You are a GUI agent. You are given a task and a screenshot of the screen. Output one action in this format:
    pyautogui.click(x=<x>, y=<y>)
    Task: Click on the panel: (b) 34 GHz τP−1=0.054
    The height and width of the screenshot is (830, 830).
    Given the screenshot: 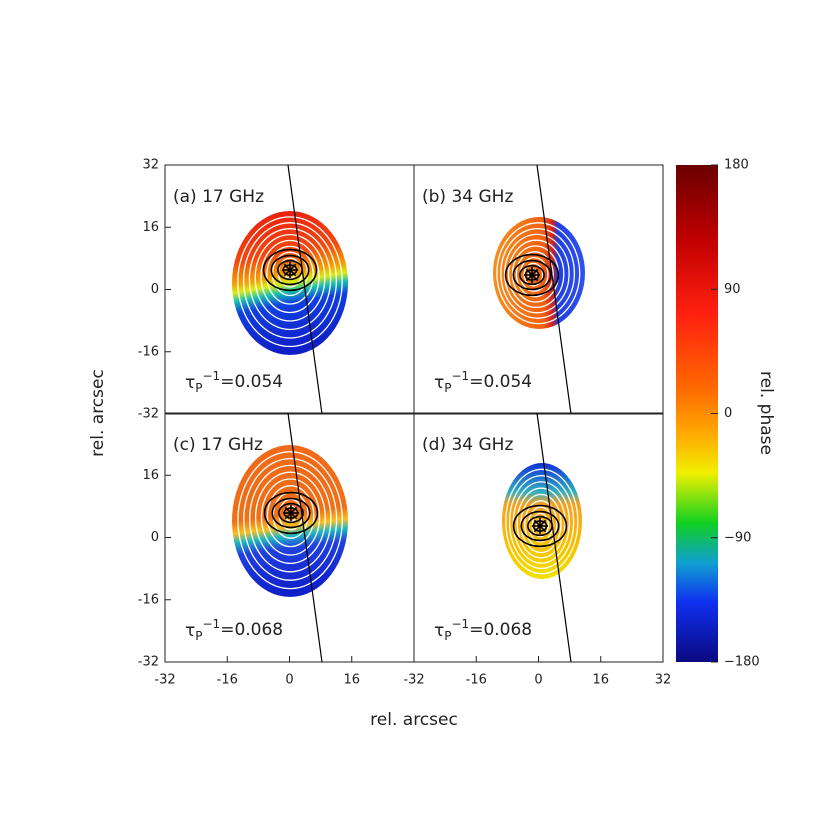 What is the action you would take?
    pyautogui.click(x=538, y=289)
    